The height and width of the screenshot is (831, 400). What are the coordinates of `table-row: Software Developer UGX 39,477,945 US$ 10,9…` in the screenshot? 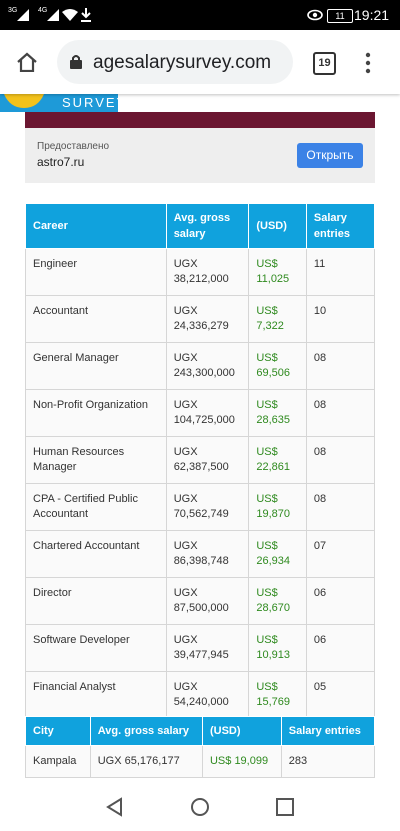 It's located at (200, 648).